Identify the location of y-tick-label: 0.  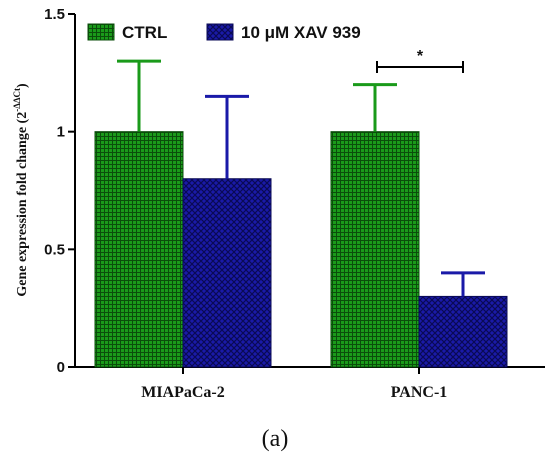
(61, 367).